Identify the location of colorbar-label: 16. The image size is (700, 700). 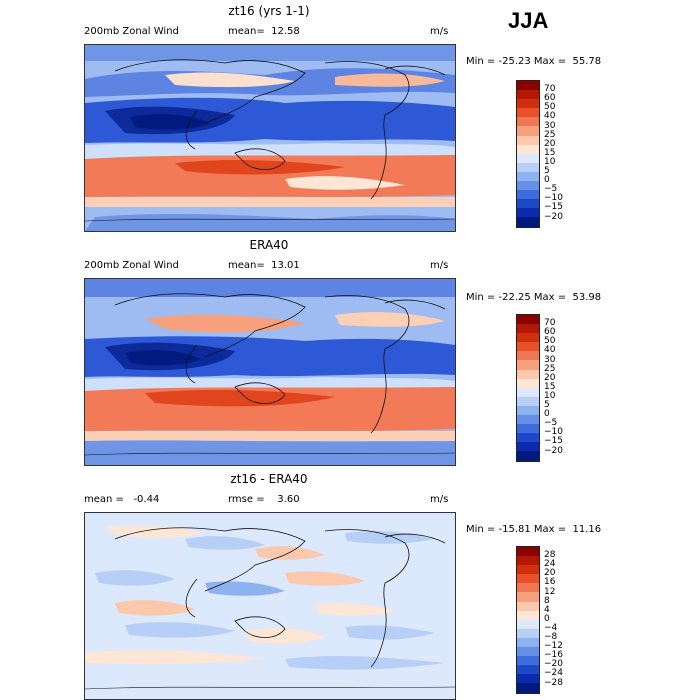
(550, 582).